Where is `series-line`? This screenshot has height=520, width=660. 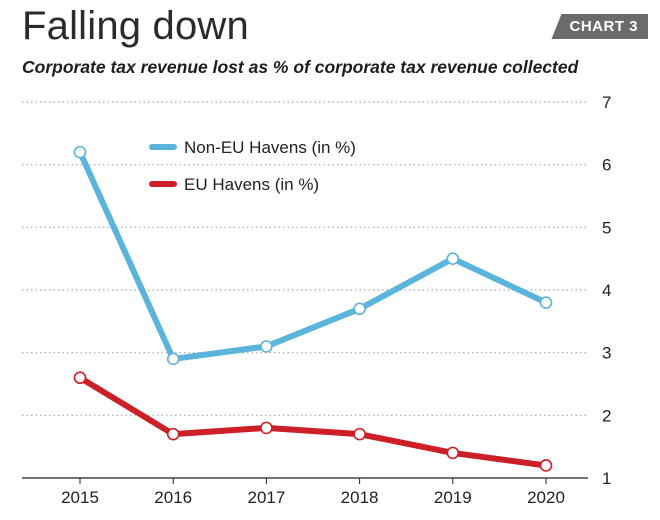 series-line is located at coordinates (313, 421).